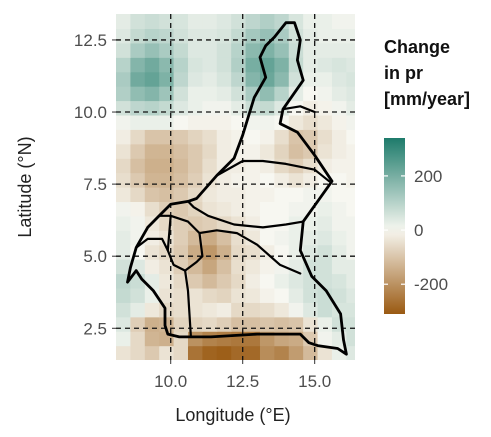 The image size is (491, 437). Describe the element at coordinates (298, 109) in the screenshot. I see `far-north-boundary` at that location.